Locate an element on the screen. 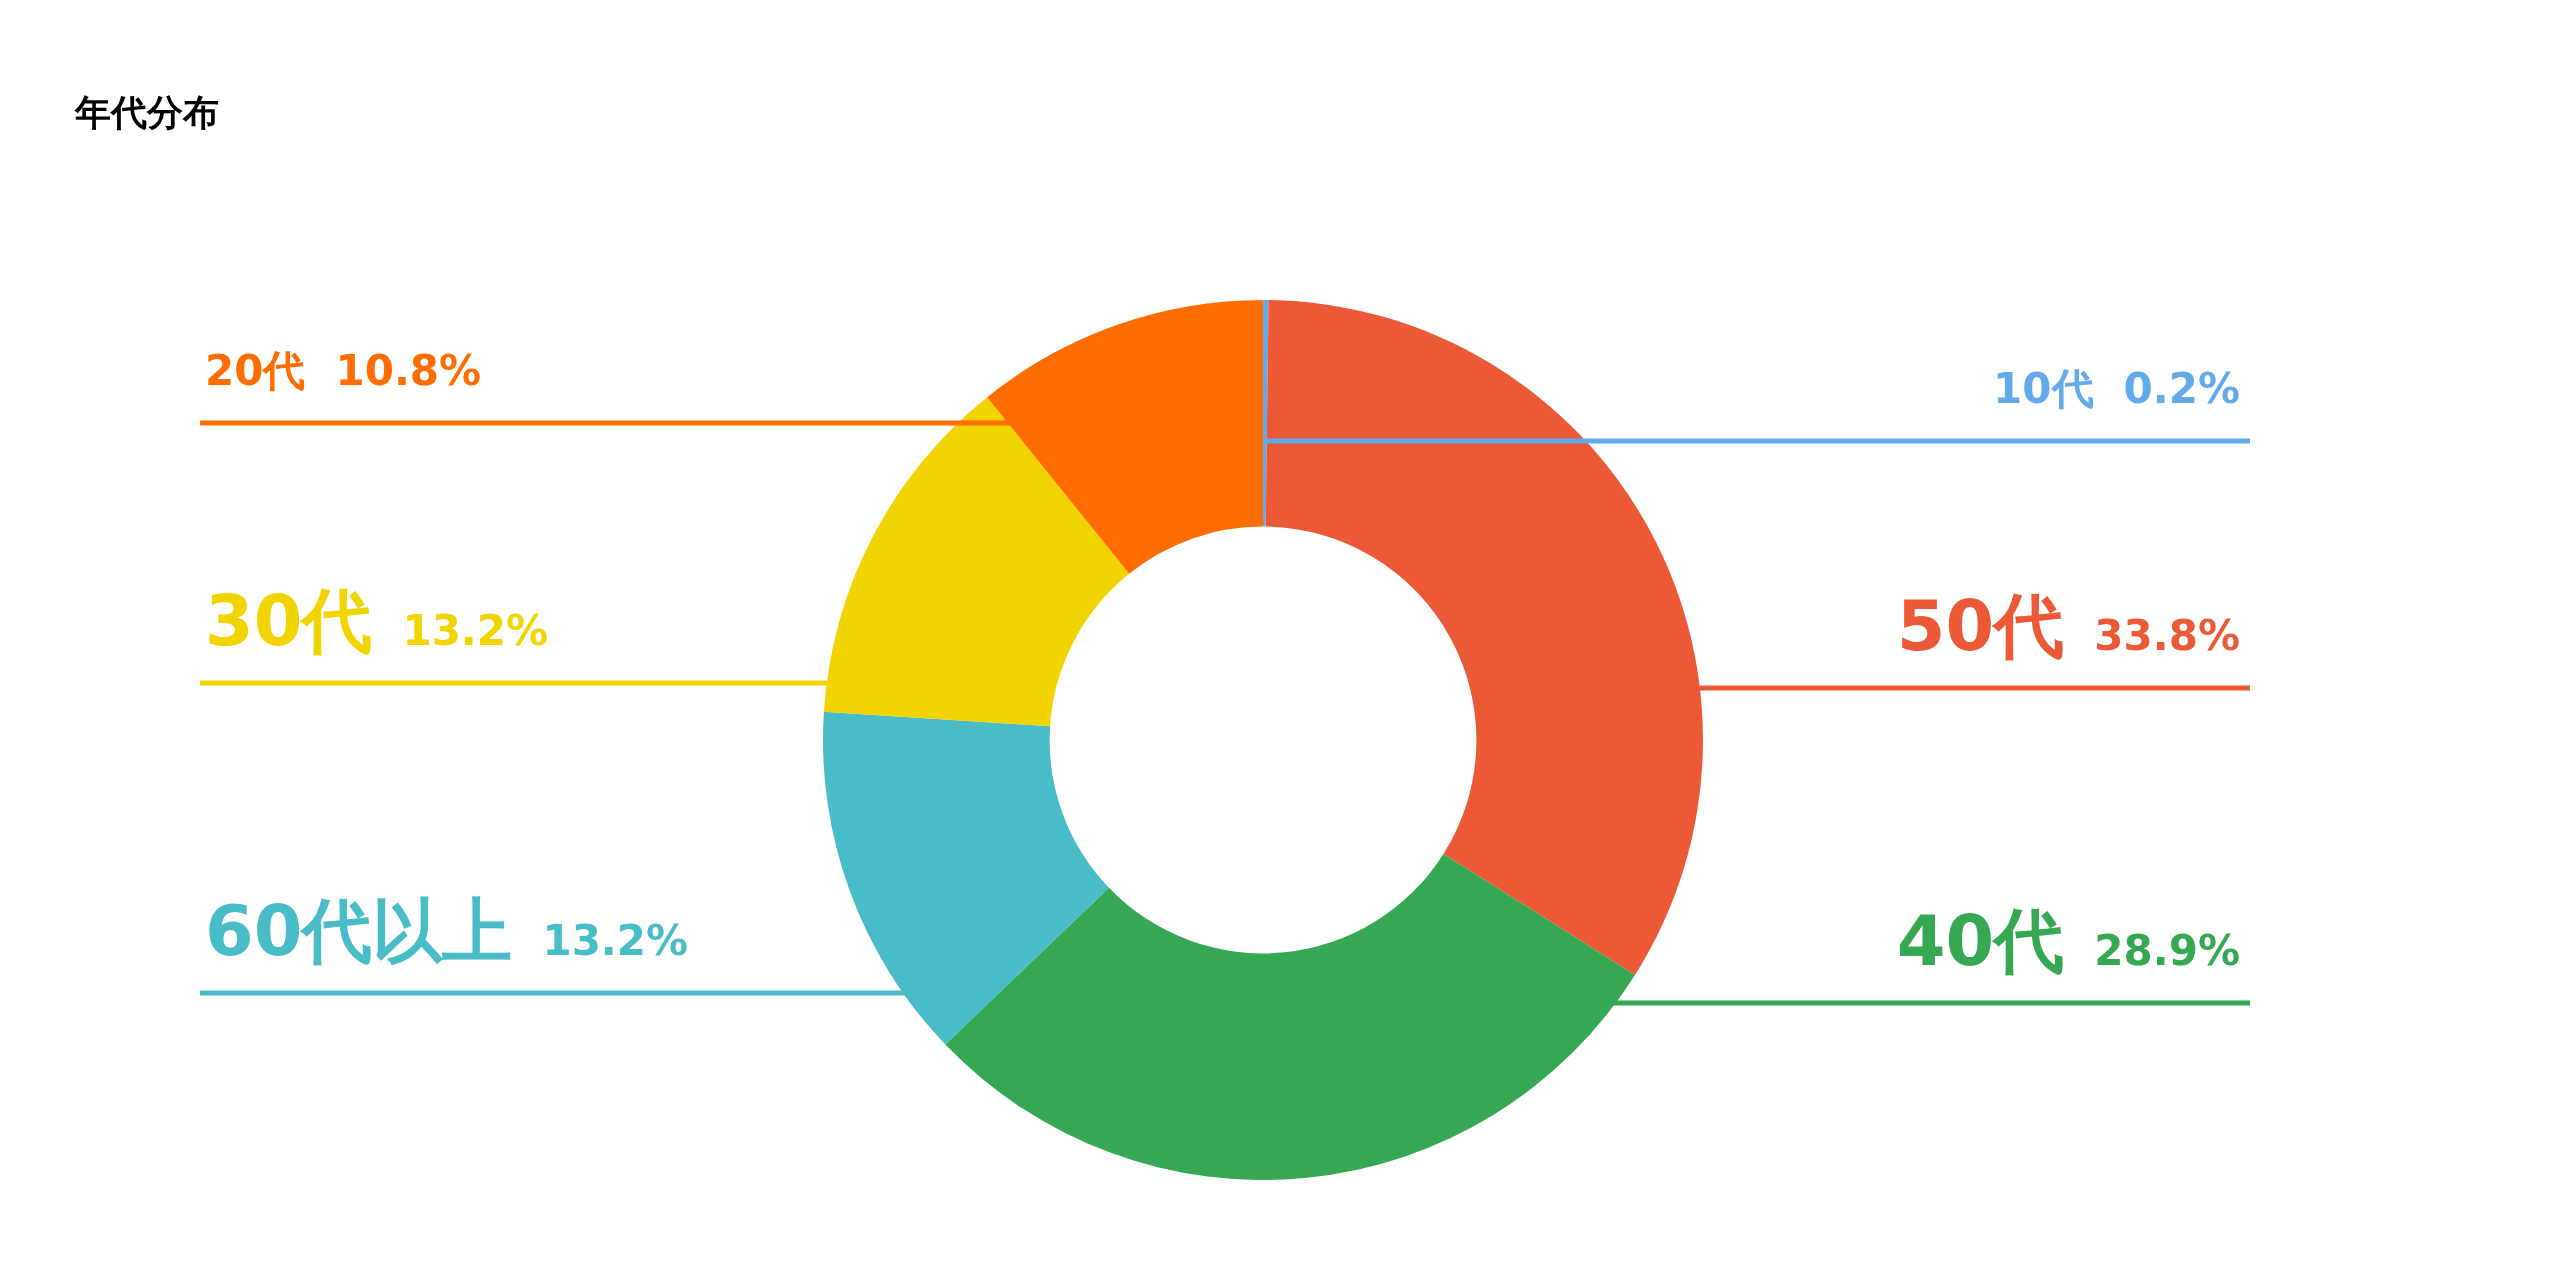 This screenshot has height=1280, width=2560. chart-title: 年代分布 is located at coordinates (146, 112).